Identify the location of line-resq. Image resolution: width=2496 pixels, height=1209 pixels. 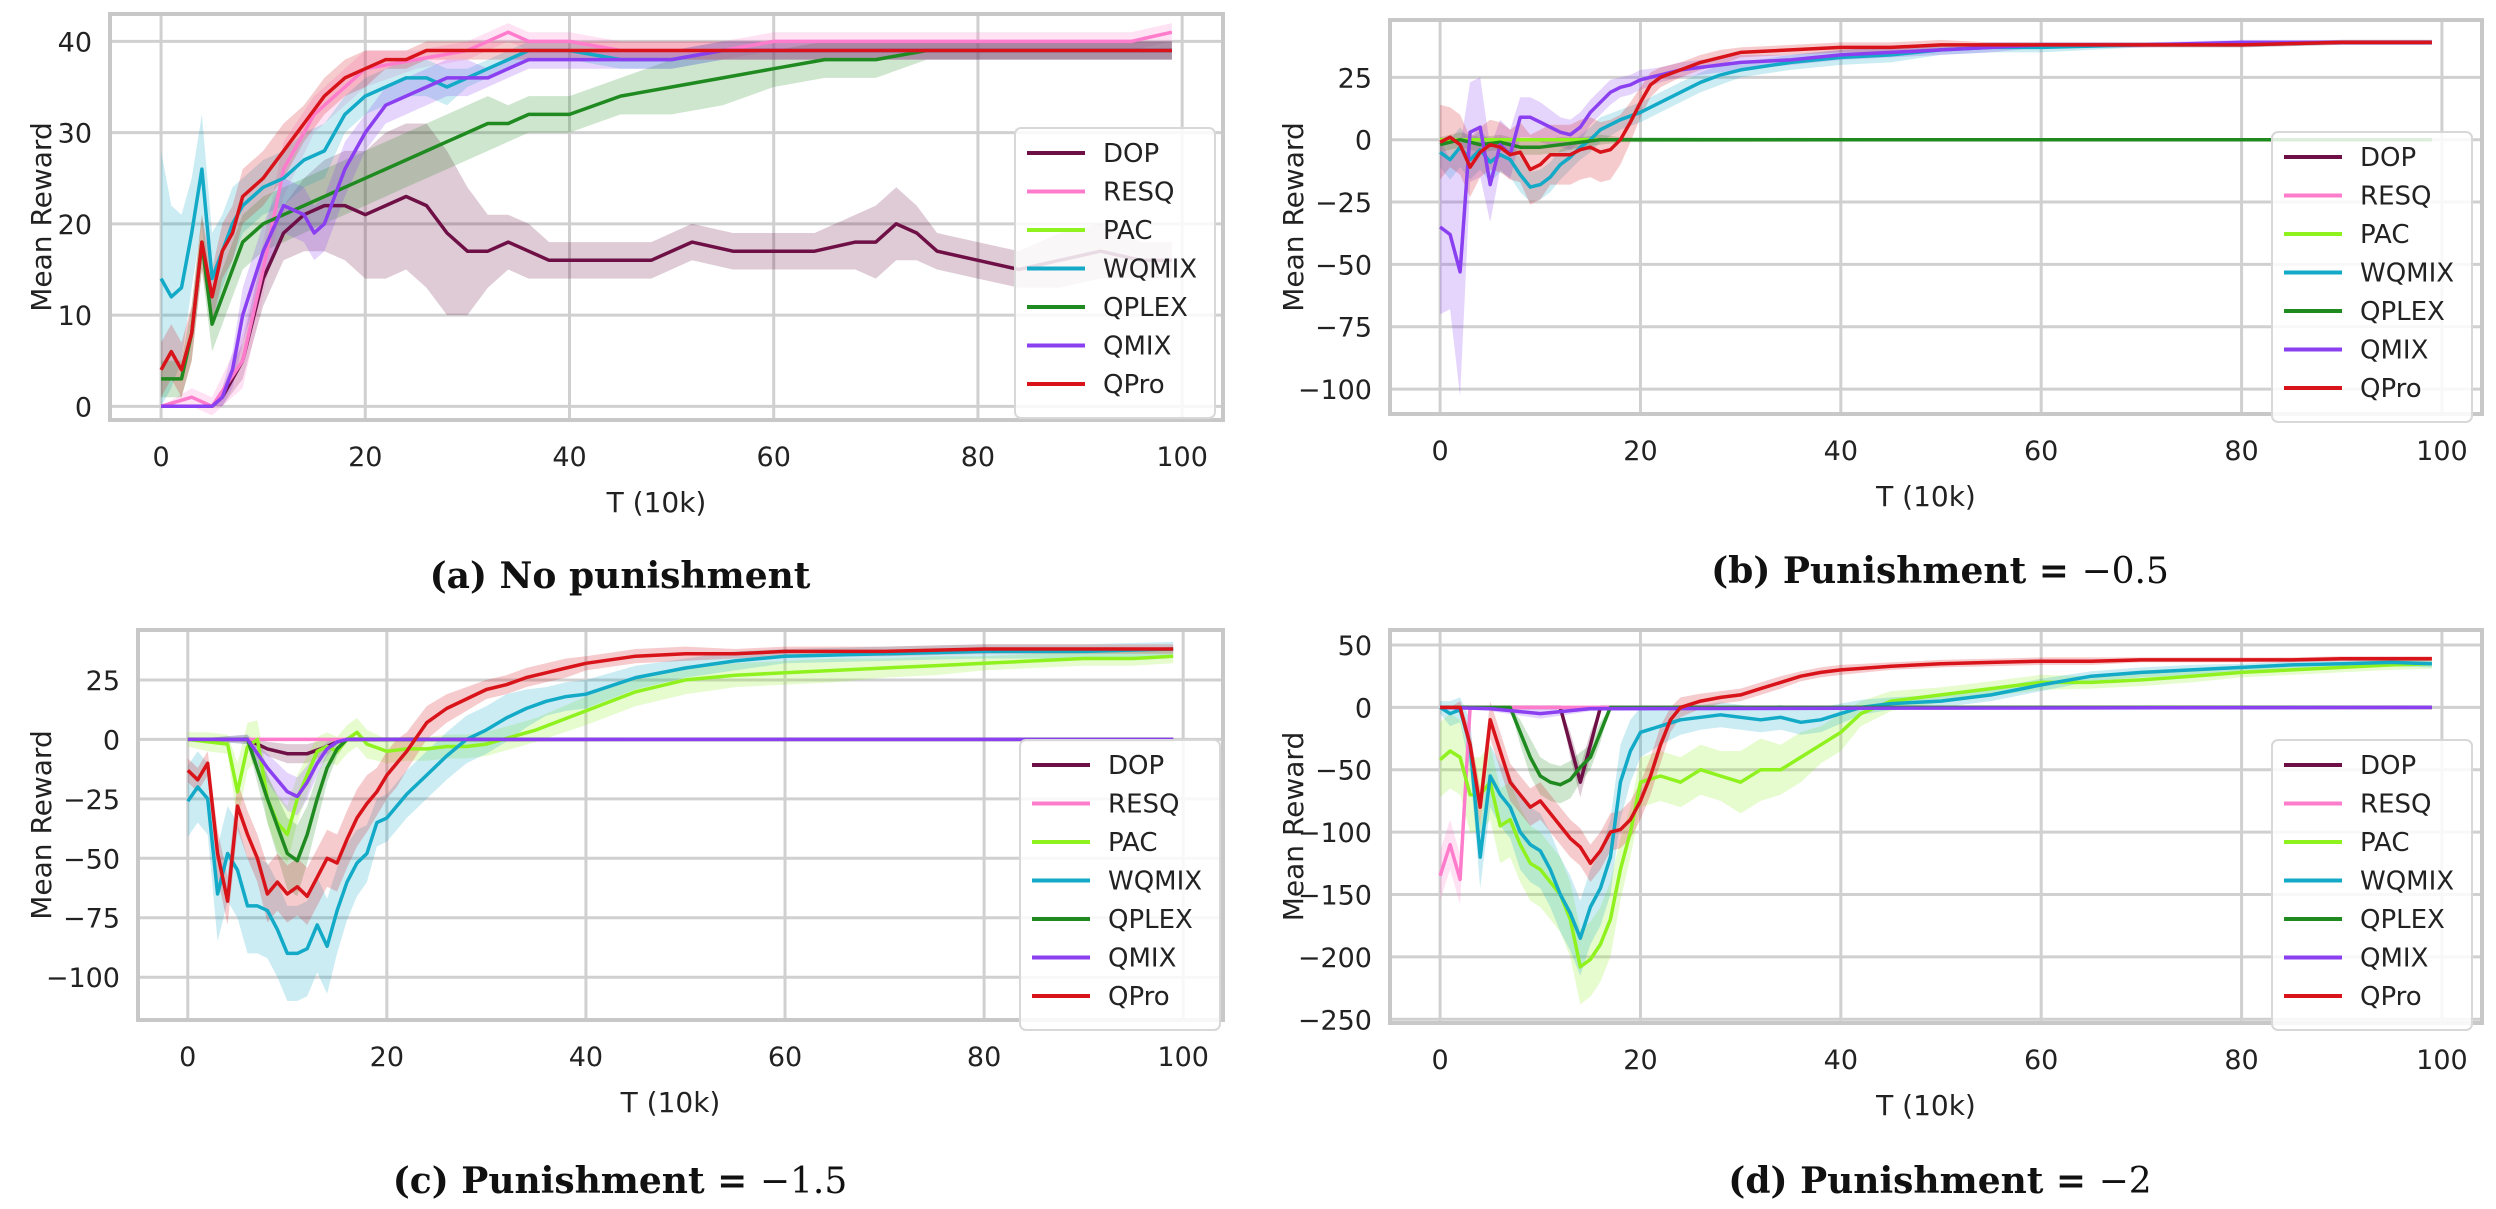
(666, 219).